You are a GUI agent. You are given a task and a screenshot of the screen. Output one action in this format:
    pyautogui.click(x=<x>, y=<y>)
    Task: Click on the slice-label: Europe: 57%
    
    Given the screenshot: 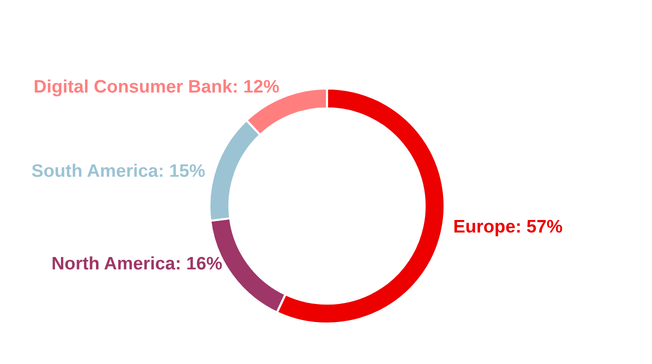 What is the action you would take?
    pyautogui.click(x=508, y=228)
    